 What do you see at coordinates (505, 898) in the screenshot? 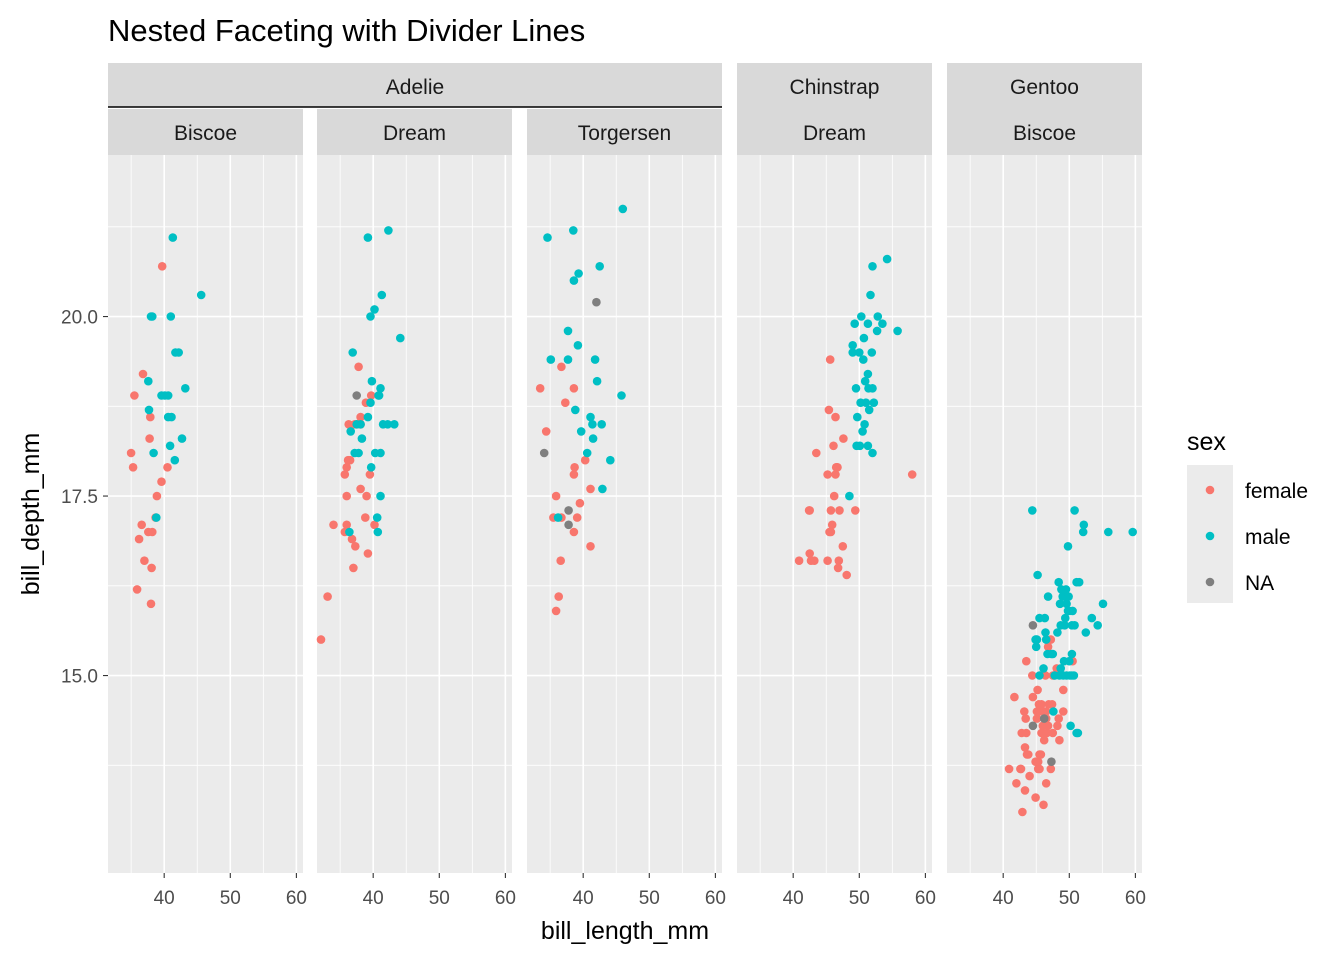
I see `x-tick-label: 60` at bounding box center [505, 898].